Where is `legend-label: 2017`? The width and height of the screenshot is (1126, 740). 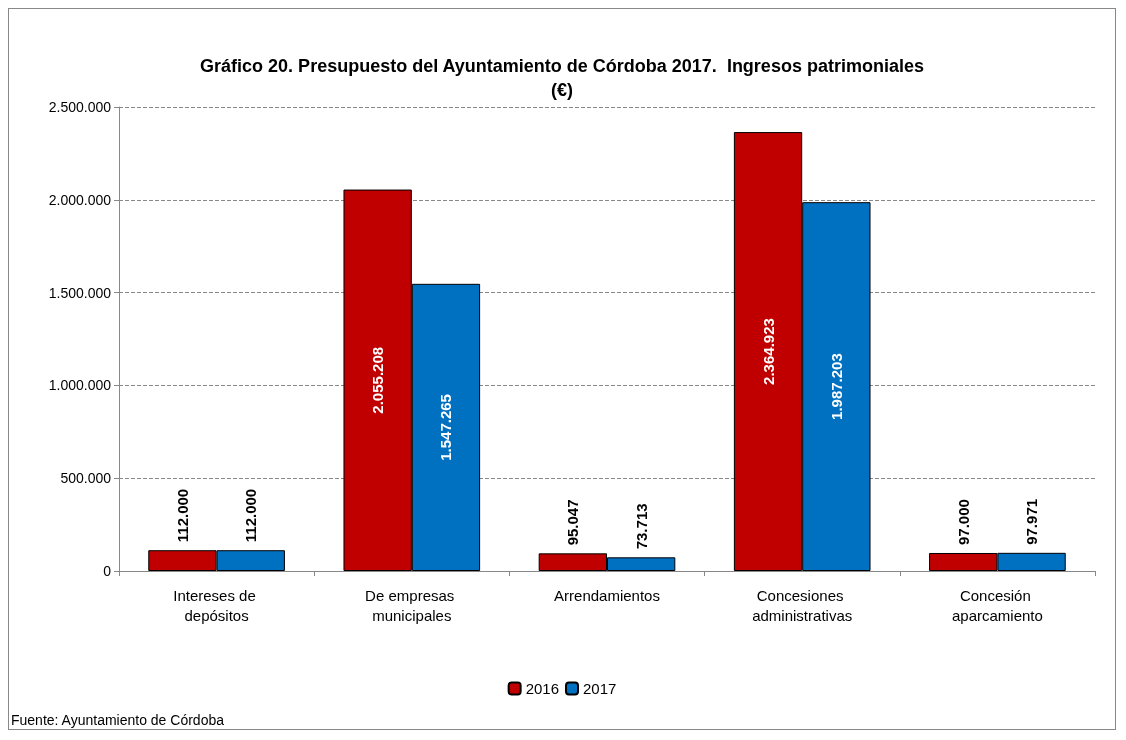
legend-label: 2017 is located at coordinates (600, 688).